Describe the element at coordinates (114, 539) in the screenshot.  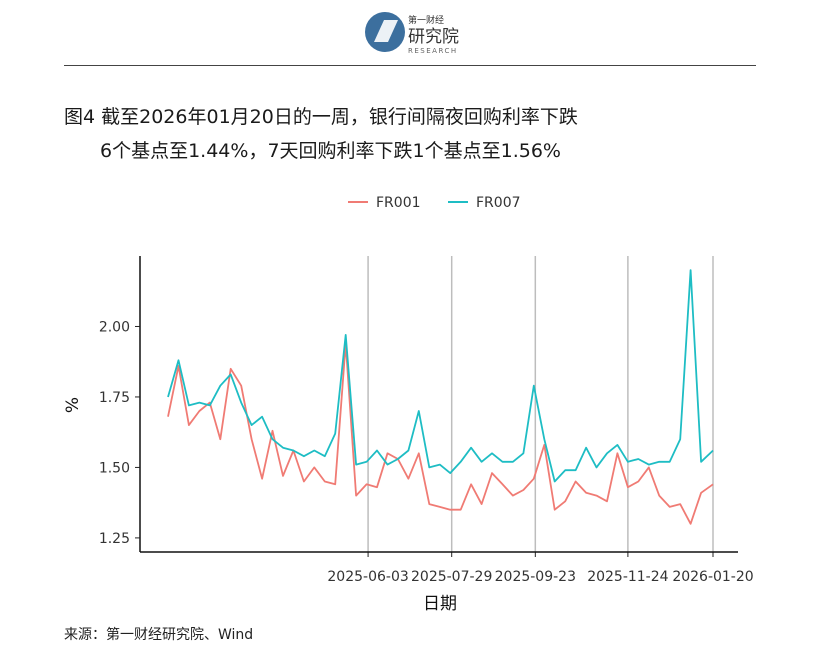
I see `y-tick-label: 1.25` at that location.